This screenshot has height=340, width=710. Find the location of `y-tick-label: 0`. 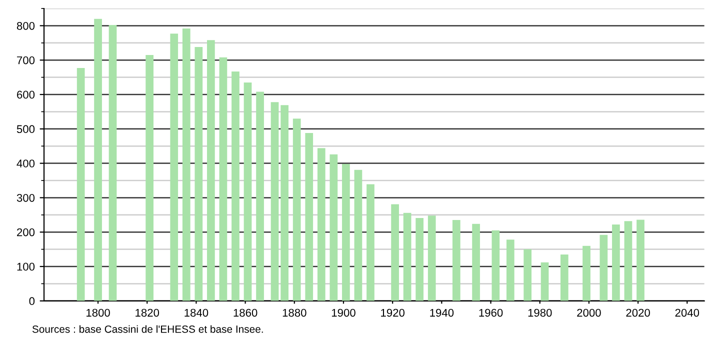

y-tick-label: 0 is located at coordinates (32, 301).